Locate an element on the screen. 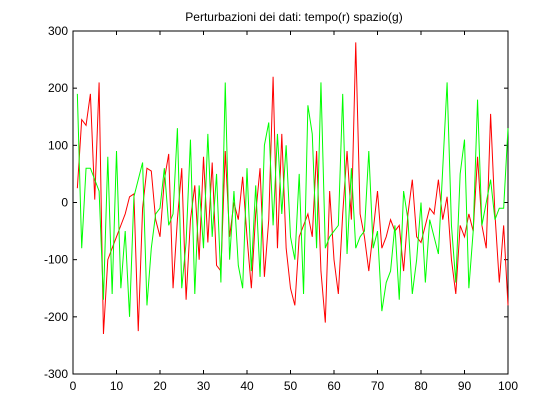 This screenshot has width=560, height=420. y-tick-label: 0 is located at coordinates (64, 203).